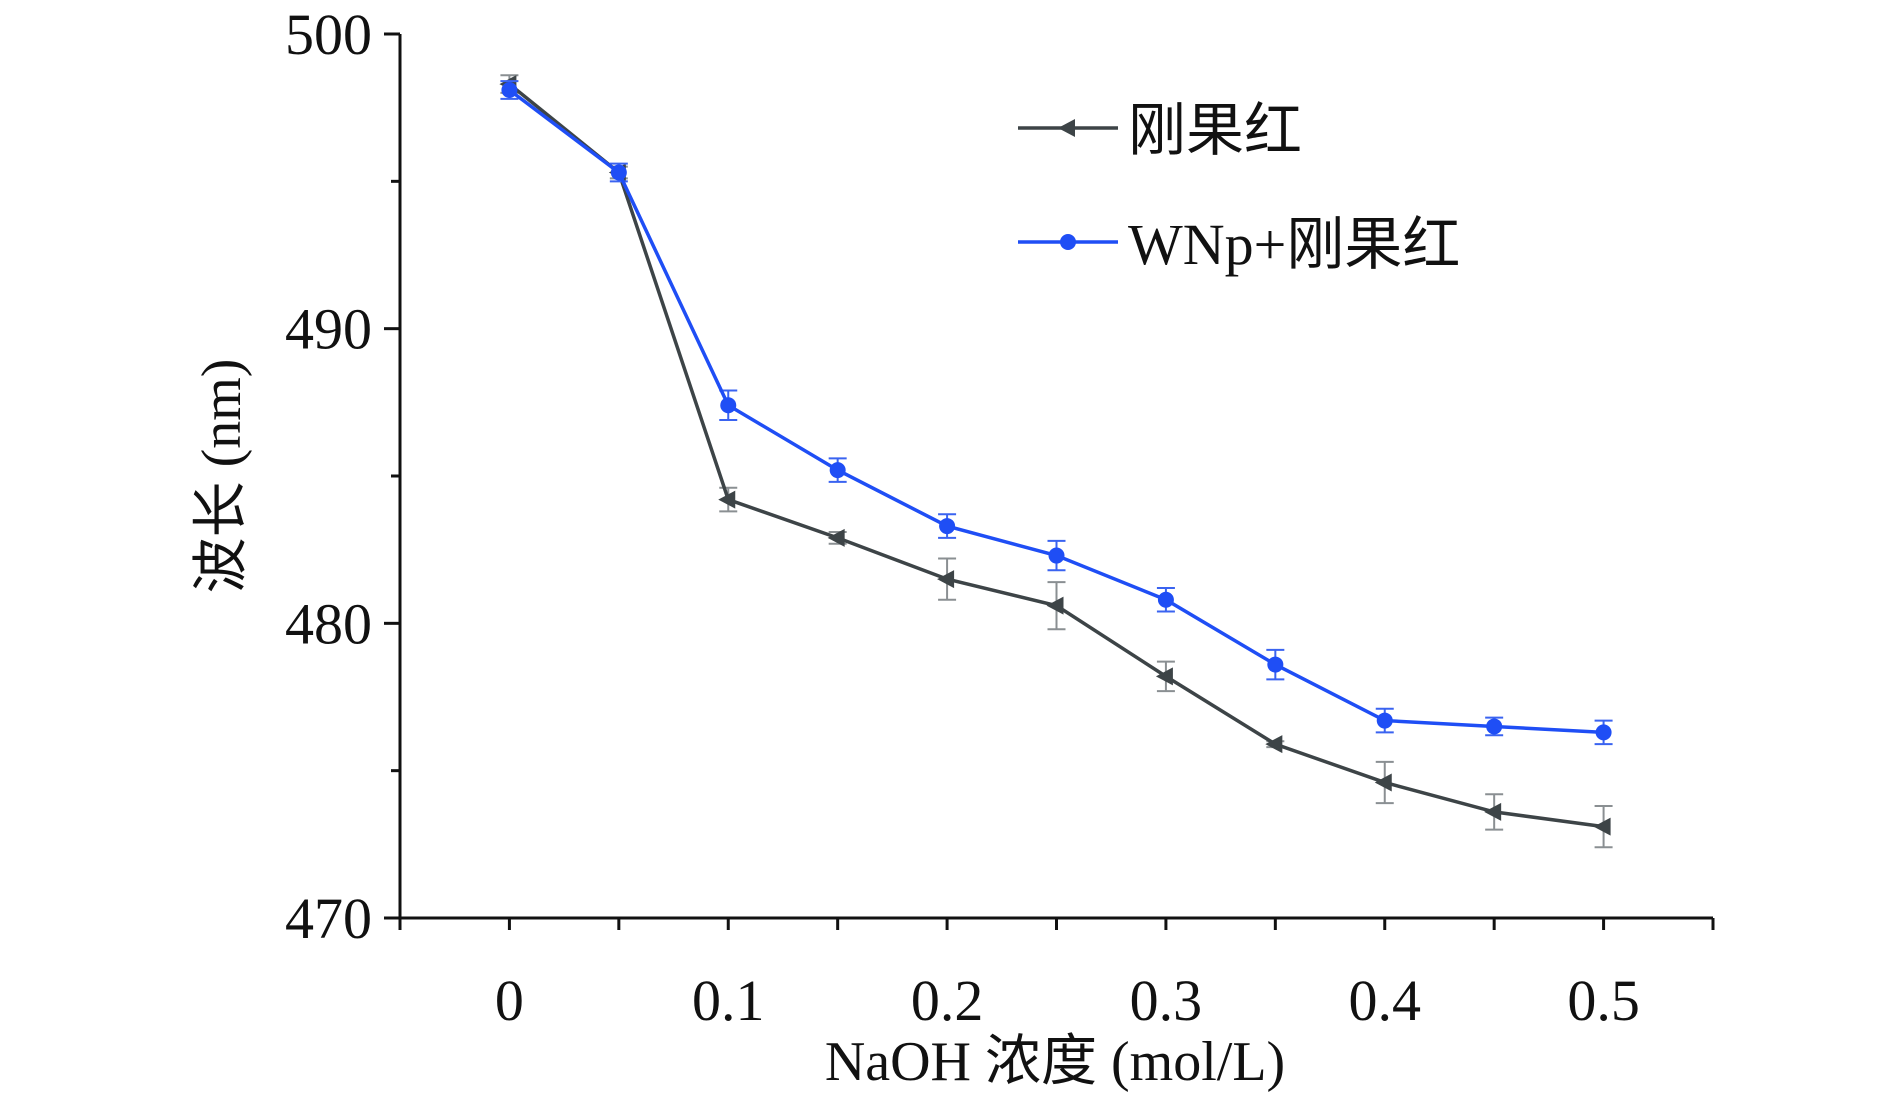 Image resolution: width=1890 pixels, height=1093 pixels. I want to click on x-tick-label: 0.2, so click(947, 1000).